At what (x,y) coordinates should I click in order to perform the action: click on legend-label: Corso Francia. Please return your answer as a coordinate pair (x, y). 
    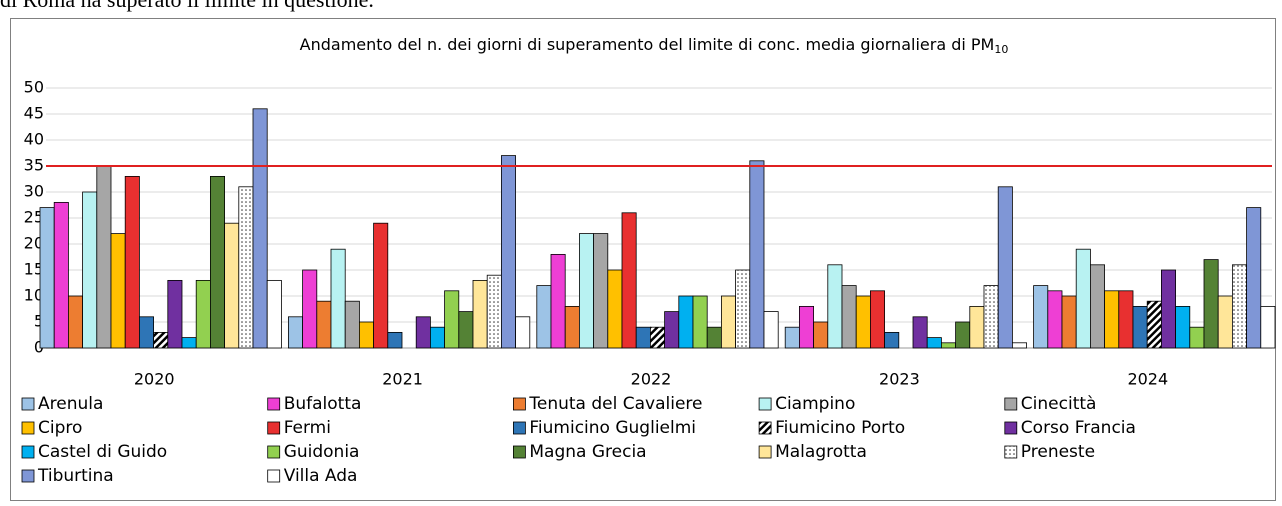
    Looking at the image, I should click on (1078, 428).